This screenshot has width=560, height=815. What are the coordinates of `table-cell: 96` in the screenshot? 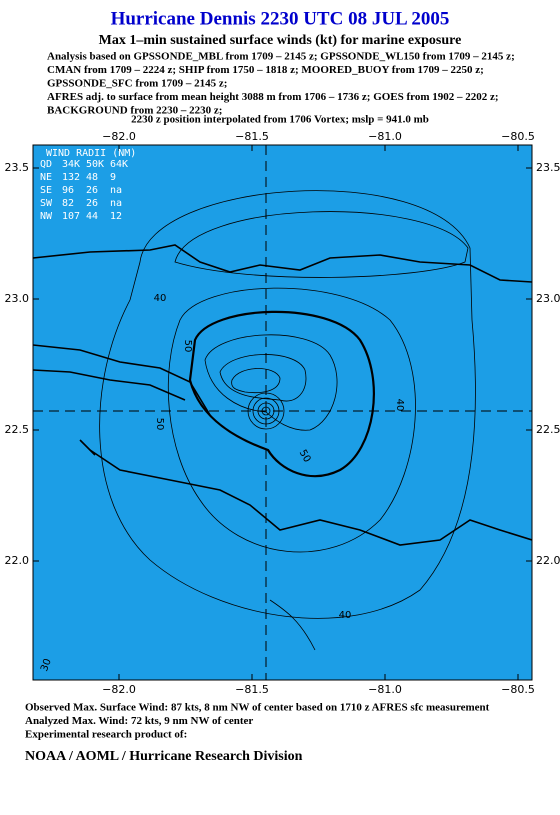 It's located at (68, 190).